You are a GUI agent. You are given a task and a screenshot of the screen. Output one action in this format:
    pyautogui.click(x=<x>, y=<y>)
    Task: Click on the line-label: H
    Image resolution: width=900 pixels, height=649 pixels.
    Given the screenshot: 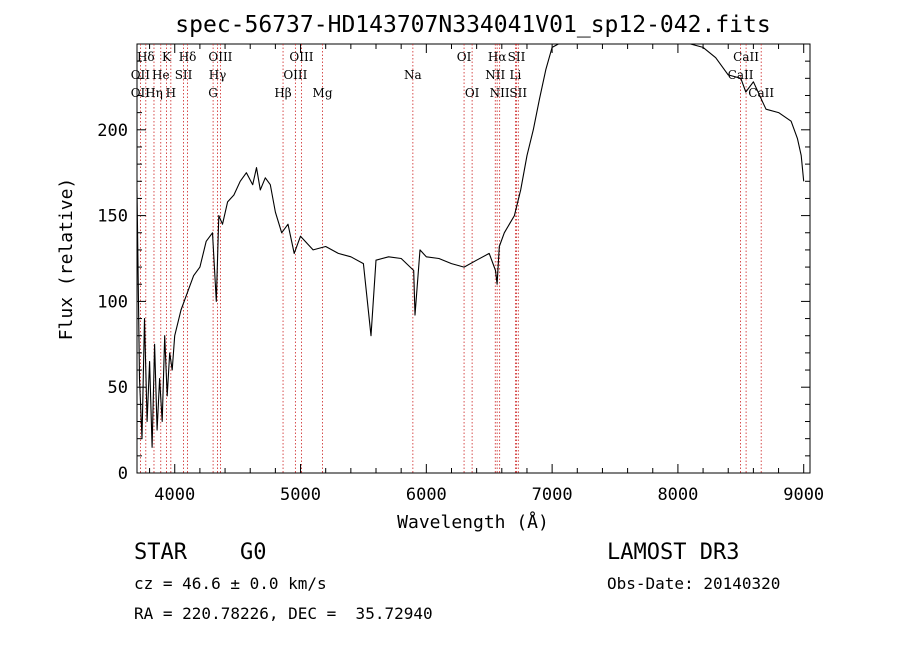 What is the action you would take?
    pyautogui.click(x=171, y=93)
    